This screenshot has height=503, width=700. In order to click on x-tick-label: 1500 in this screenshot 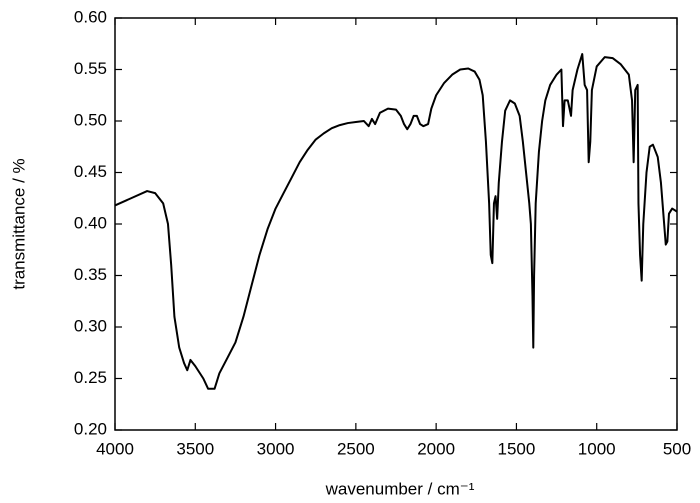, I will do `click(517, 448)`.